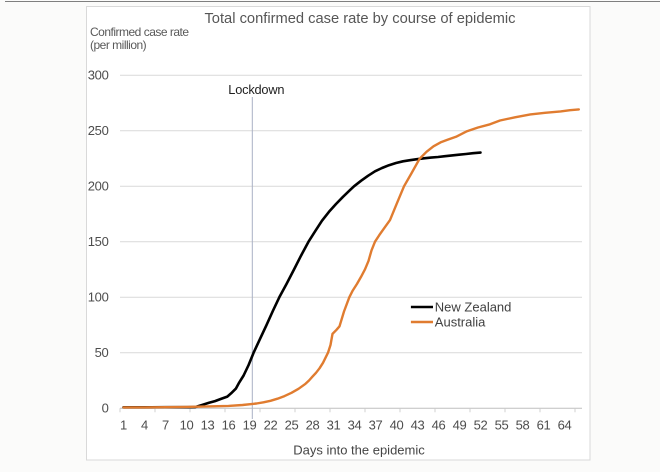  I want to click on svg-text: New Zealand, so click(473, 306).